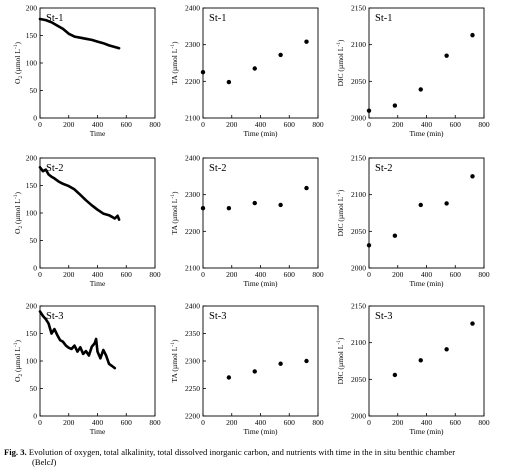  Describe the element at coordinates (55, 462) in the screenshot. I see `caption-line2-end: )` at that location.